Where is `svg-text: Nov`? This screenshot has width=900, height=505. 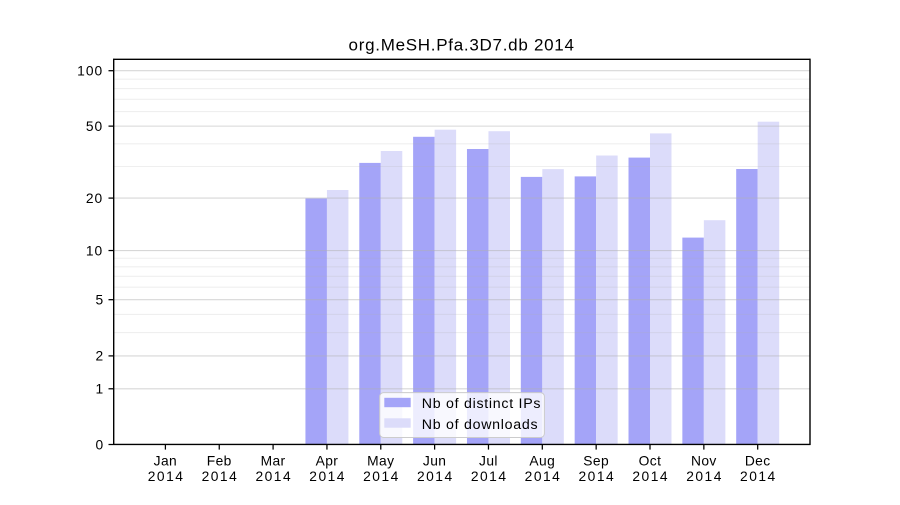 svg-text: Nov is located at coordinates (704, 460).